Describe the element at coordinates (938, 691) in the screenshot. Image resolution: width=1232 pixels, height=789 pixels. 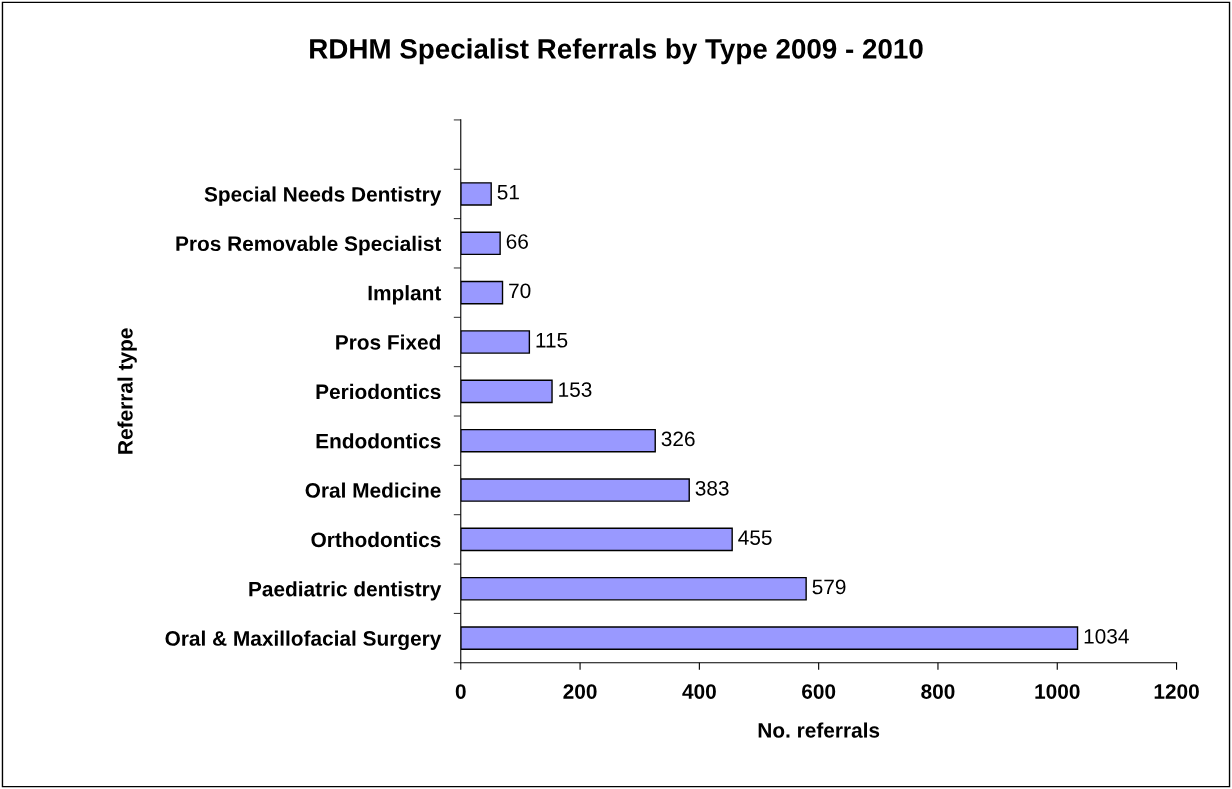
I see `x-tick-label: 800` at that location.